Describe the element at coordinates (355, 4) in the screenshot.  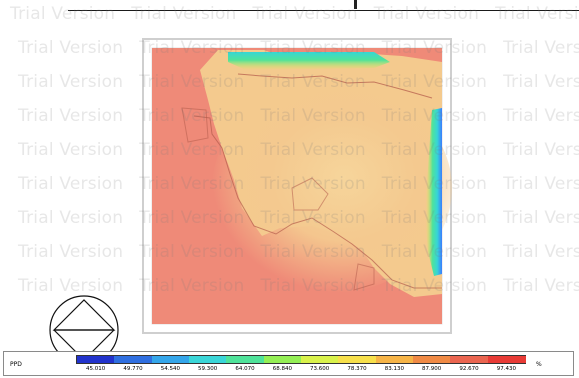
I see `top-marker` at that location.